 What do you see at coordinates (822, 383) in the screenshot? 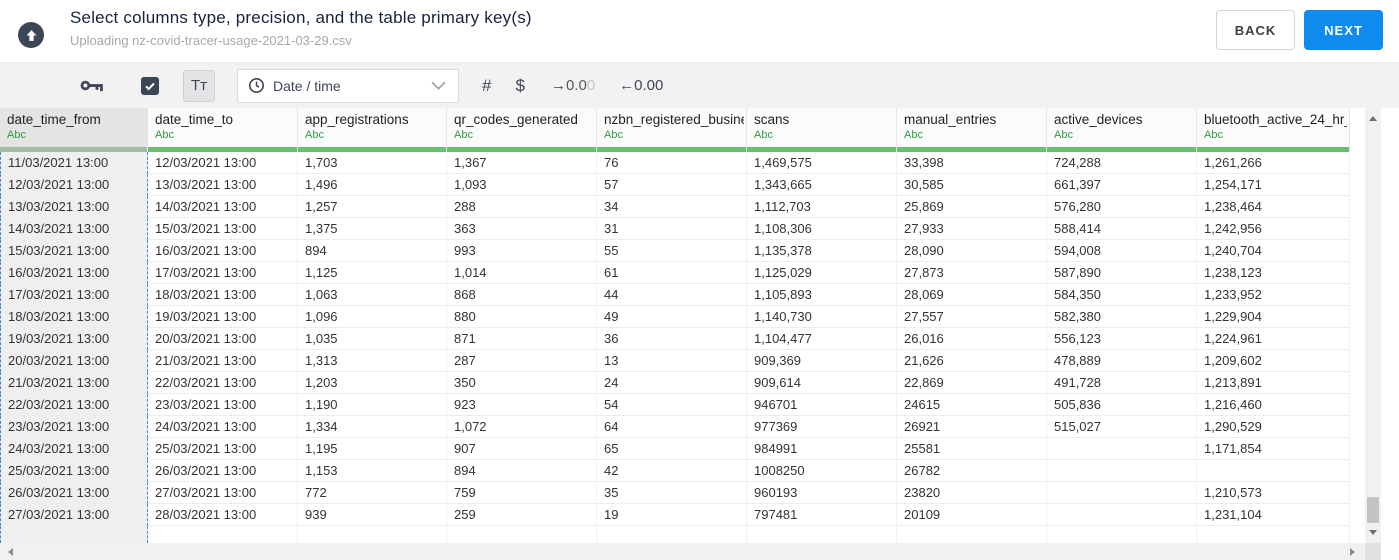
I see `table-cell: 909,614` at bounding box center [822, 383].